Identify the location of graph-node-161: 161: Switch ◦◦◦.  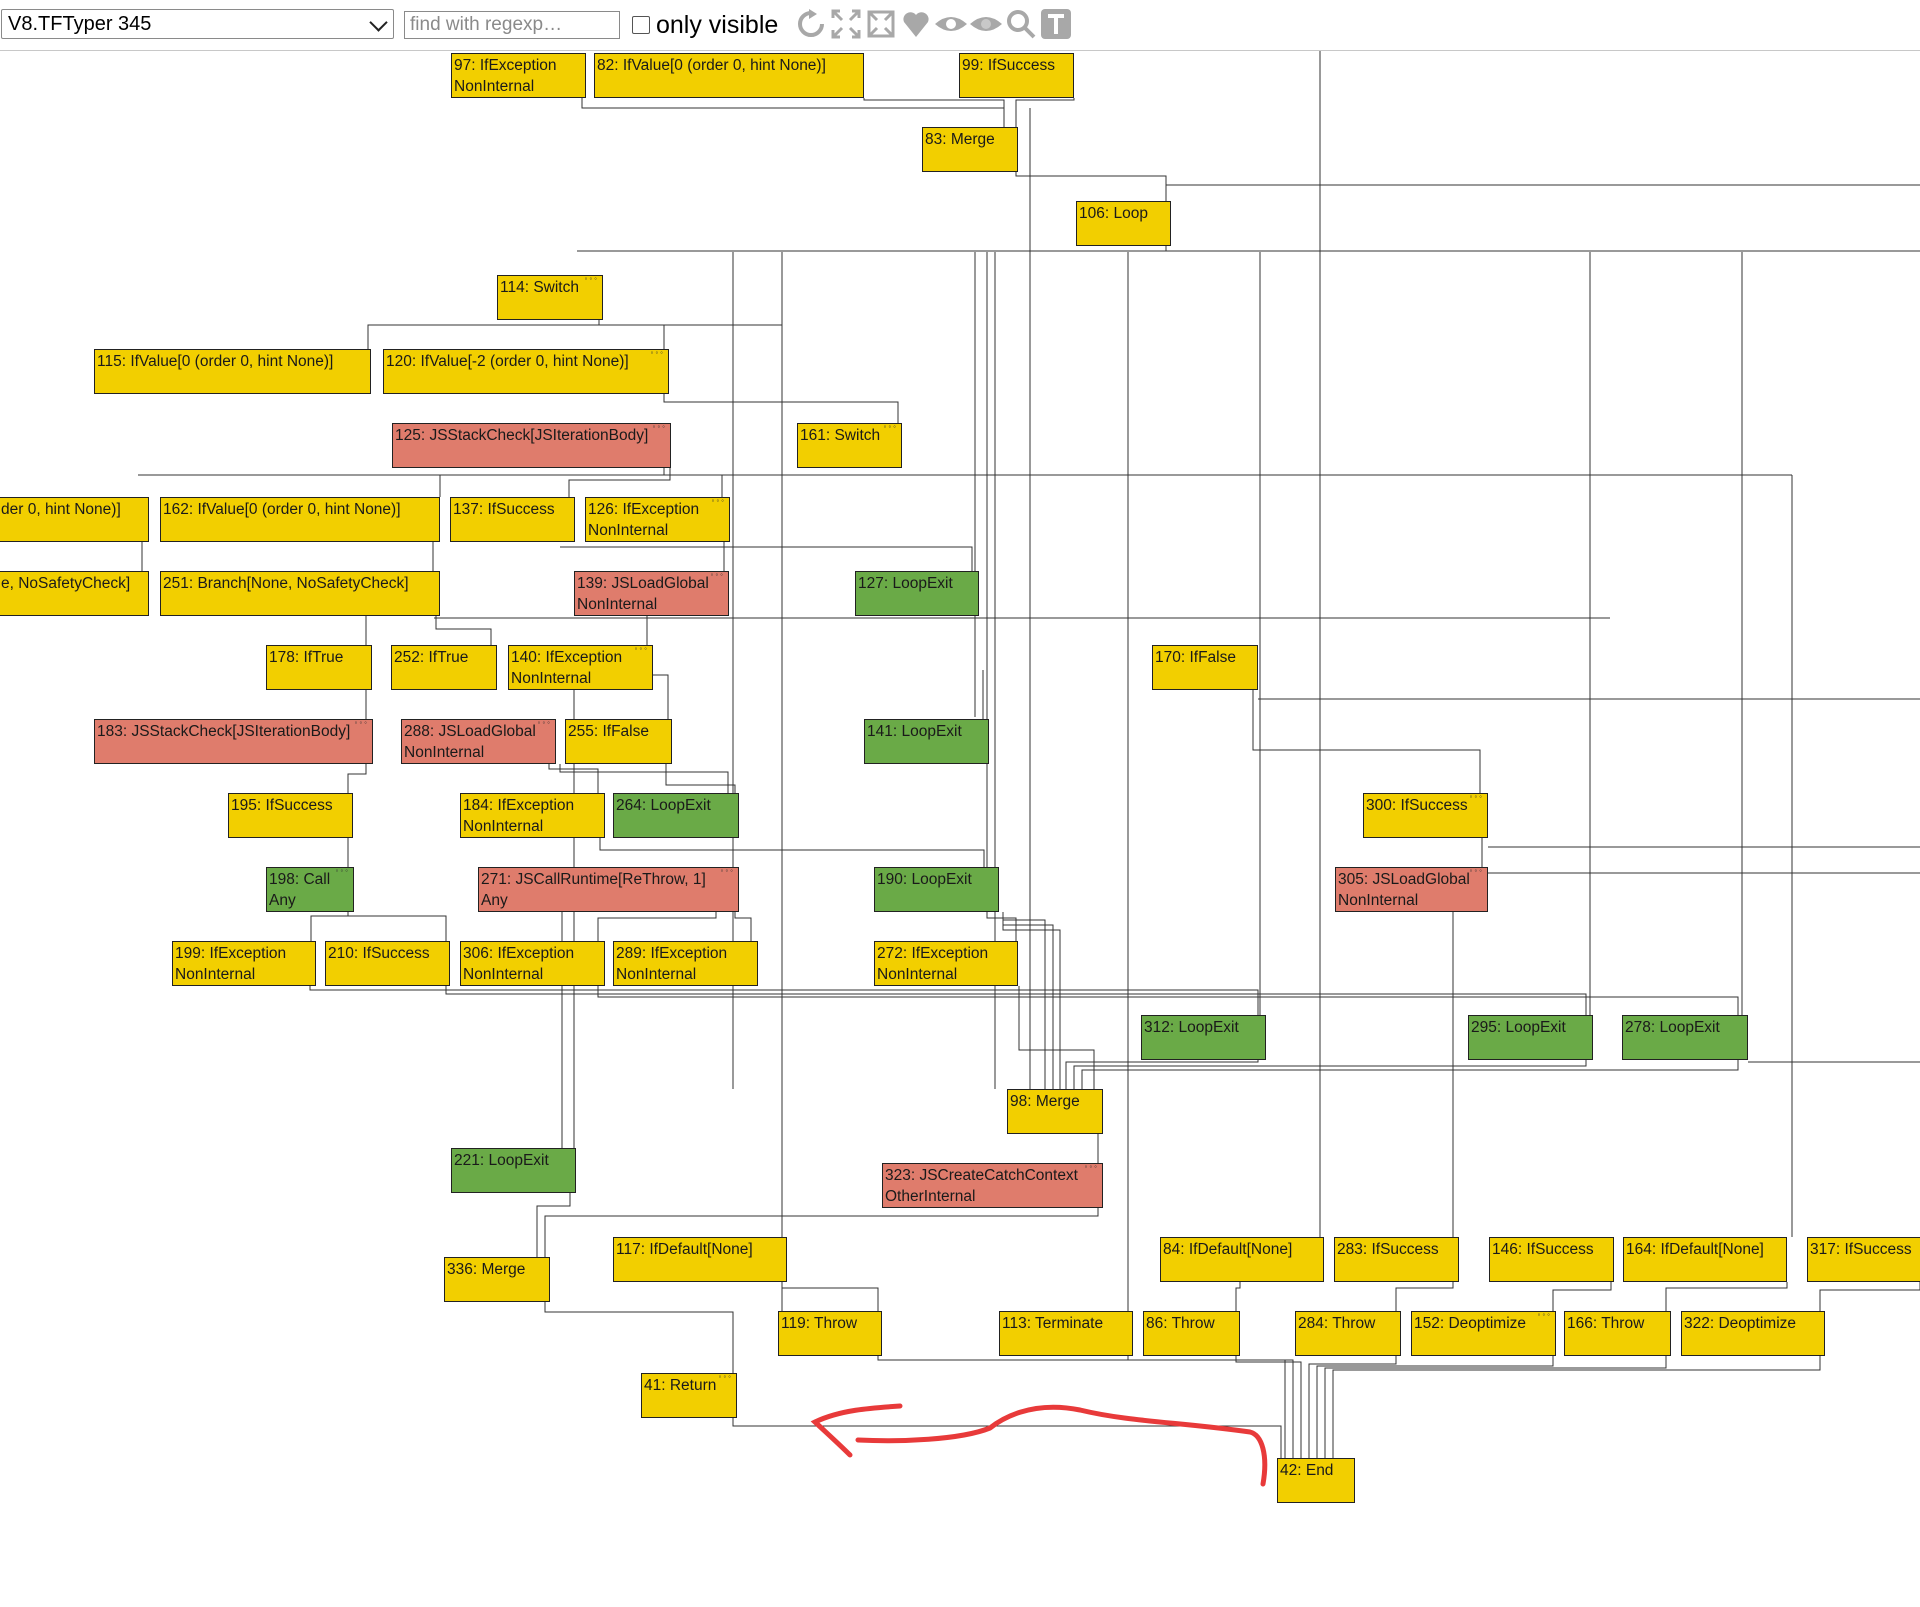
(849, 445).